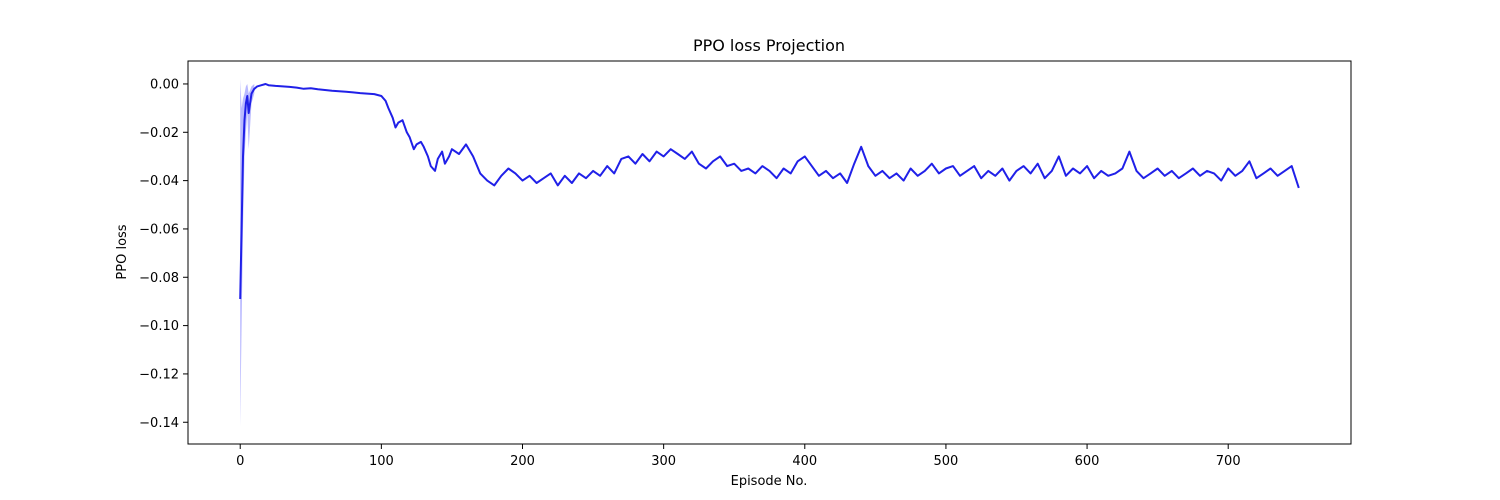 Image resolution: width=1500 pixels, height=500 pixels. I want to click on y-tick-label: −0.06, so click(159, 229).